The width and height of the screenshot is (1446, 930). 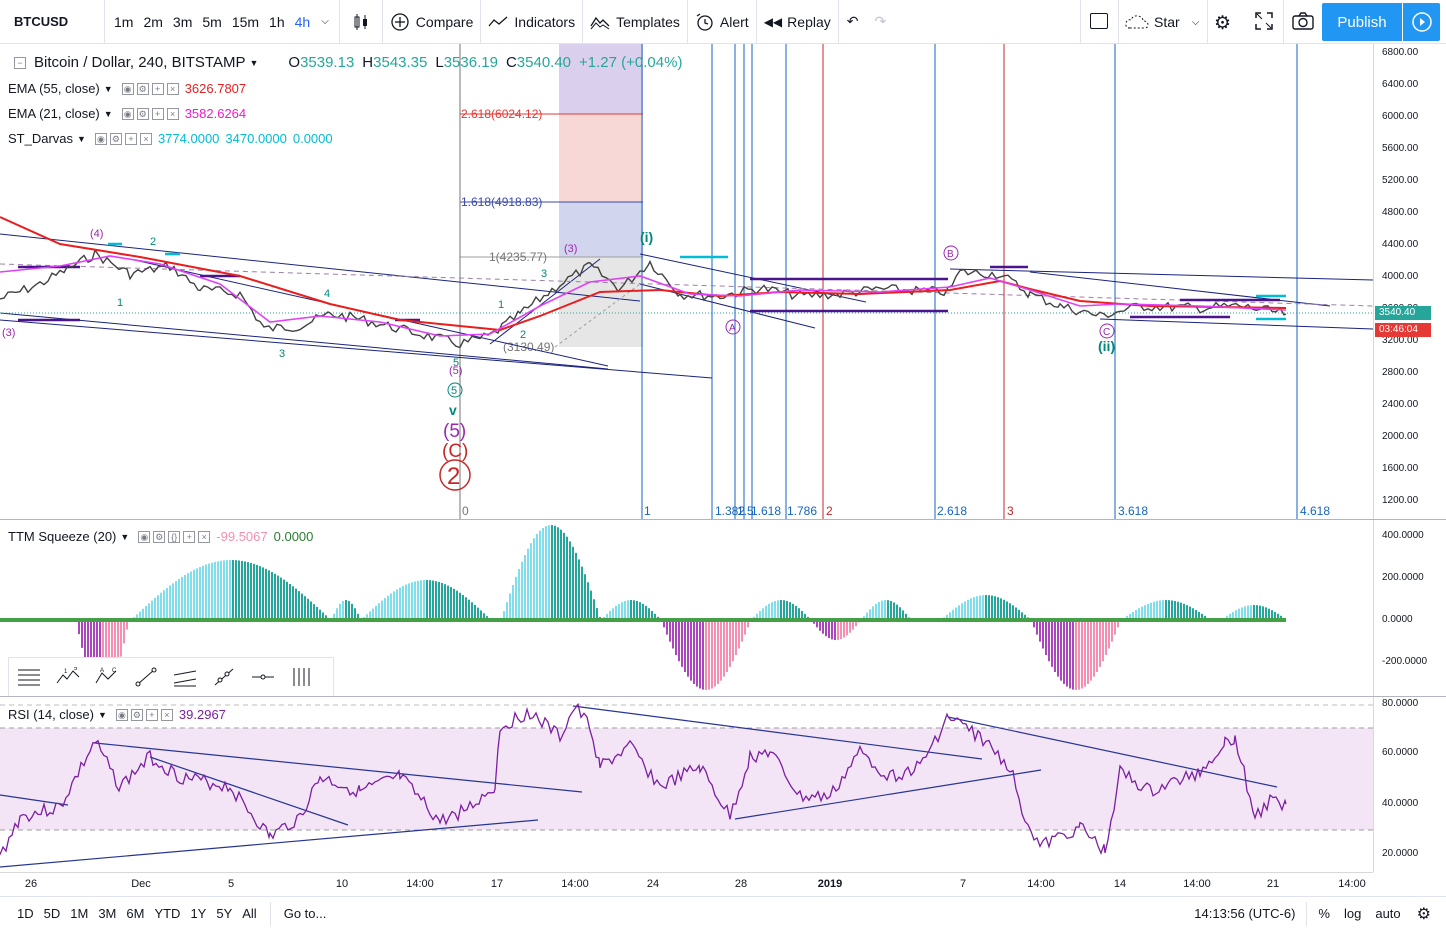 What do you see at coordinates (41, 21) in the screenshot?
I see `symbol-search: BTCUSD` at bounding box center [41, 21].